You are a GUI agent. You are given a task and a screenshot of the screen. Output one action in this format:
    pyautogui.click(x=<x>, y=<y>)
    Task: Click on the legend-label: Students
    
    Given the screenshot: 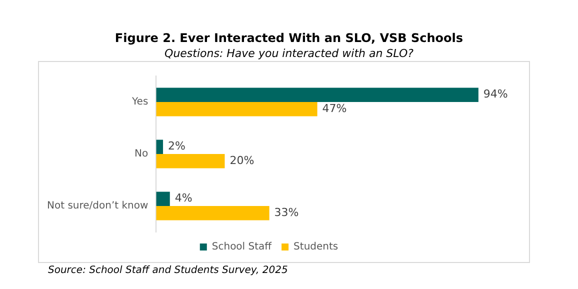 What is the action you would take?
    pyautogui.click(x=316, y=247)
    